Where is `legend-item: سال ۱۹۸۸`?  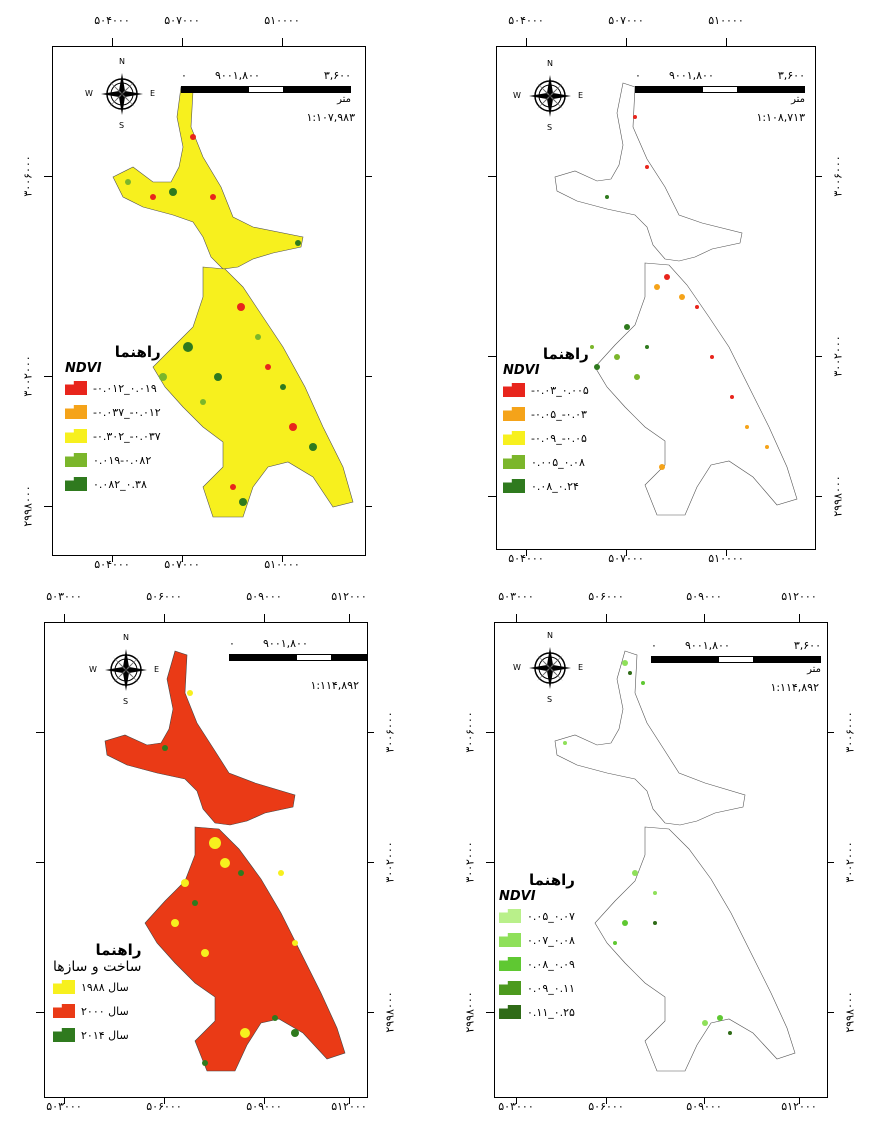
legend-item: سال ۱۹۸۸ is located at coordinates (97, 987).